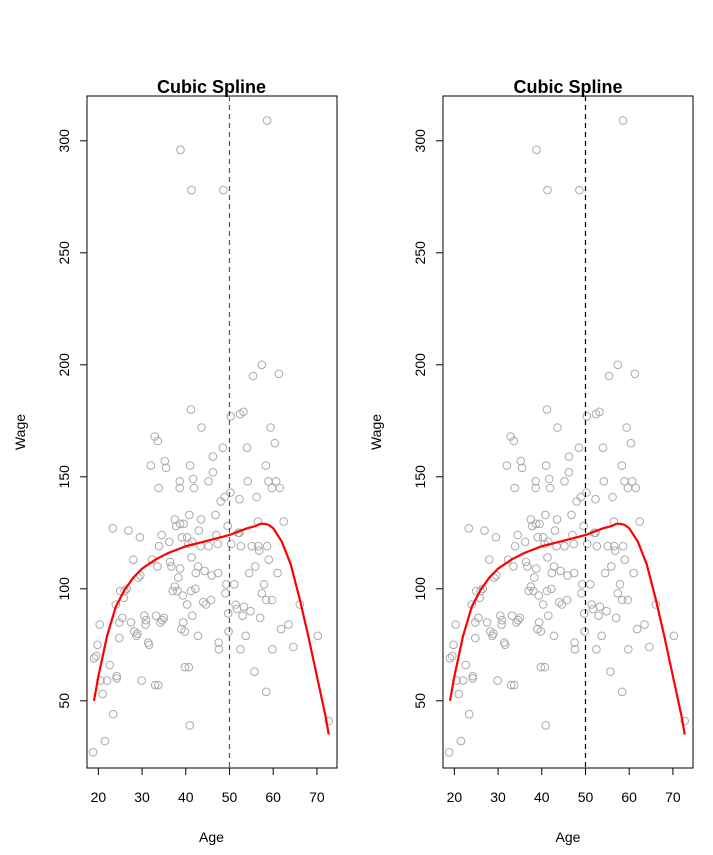  I want to click on x-tick-label: 60, so click(273, 797).